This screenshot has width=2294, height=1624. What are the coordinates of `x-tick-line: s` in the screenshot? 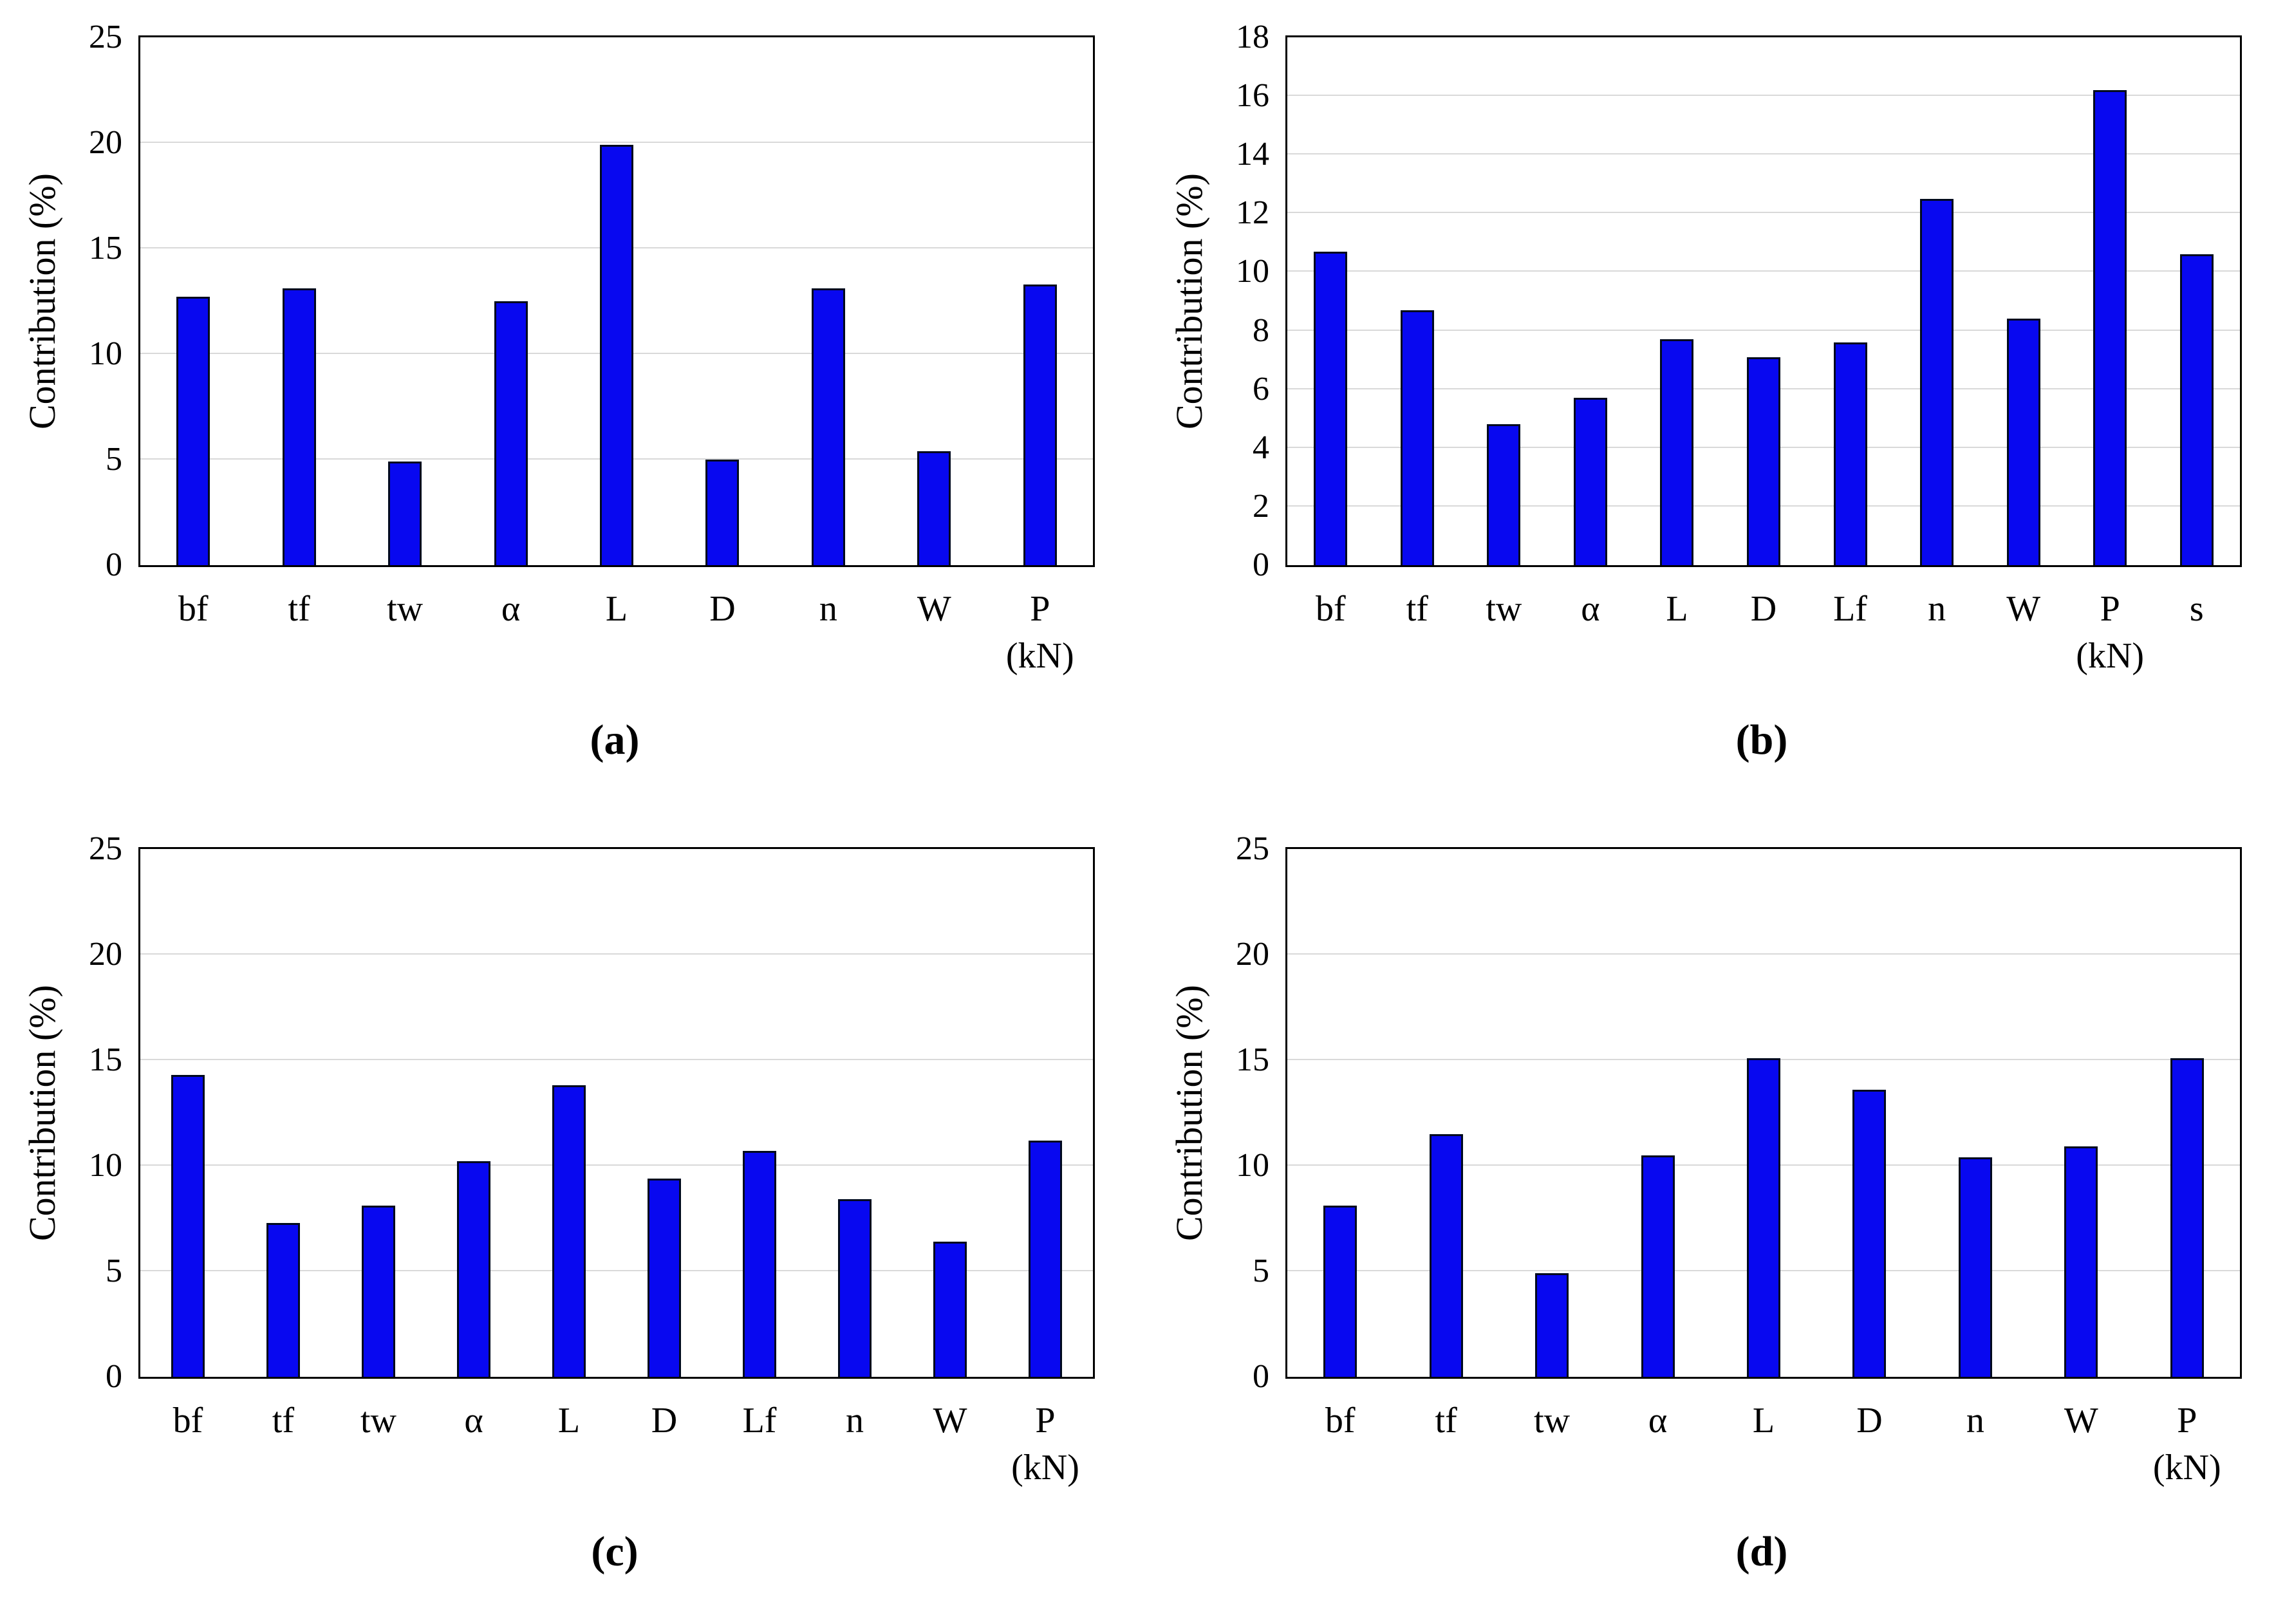 It's located at (2196, 609).